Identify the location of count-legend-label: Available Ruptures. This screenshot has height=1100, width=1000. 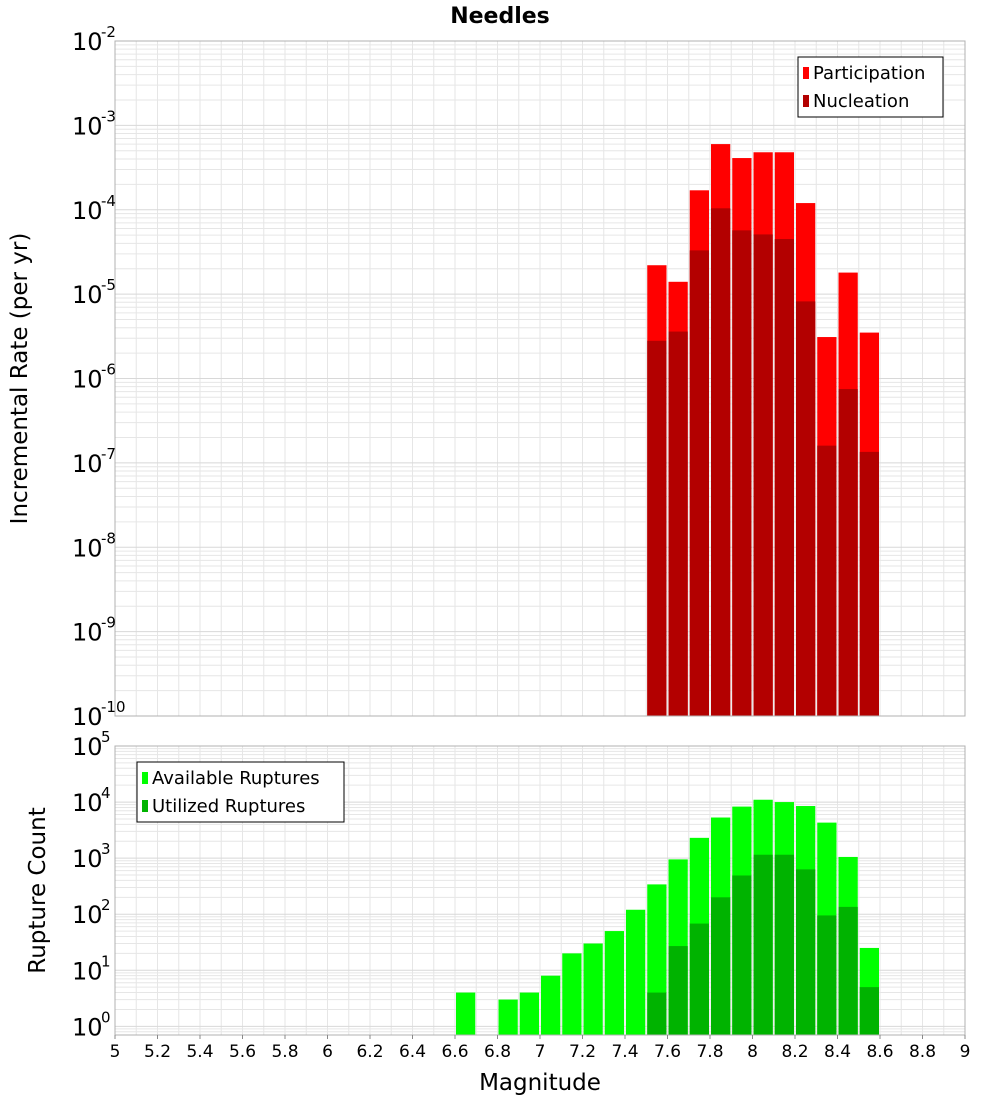
(236, 778).